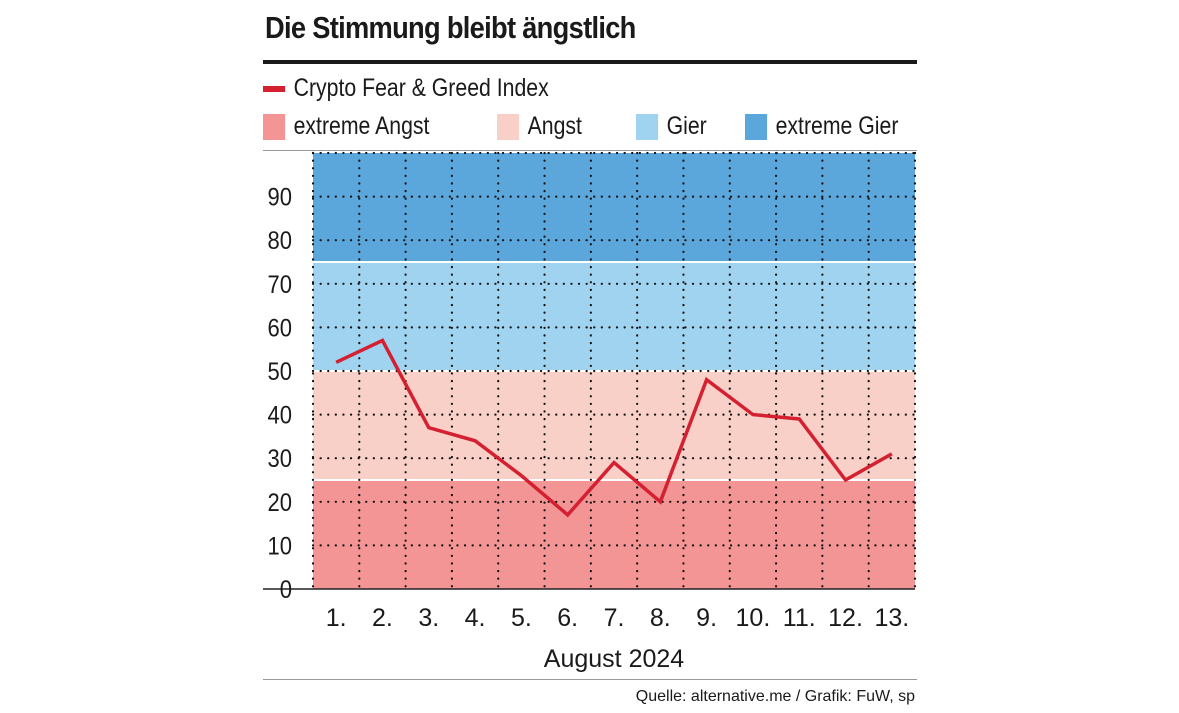 The width and height of the screenshot is (1179, 713). Describe the element at coordinates (280, 197) in the screenshot. I see `y-tick-label: 90` at that location.